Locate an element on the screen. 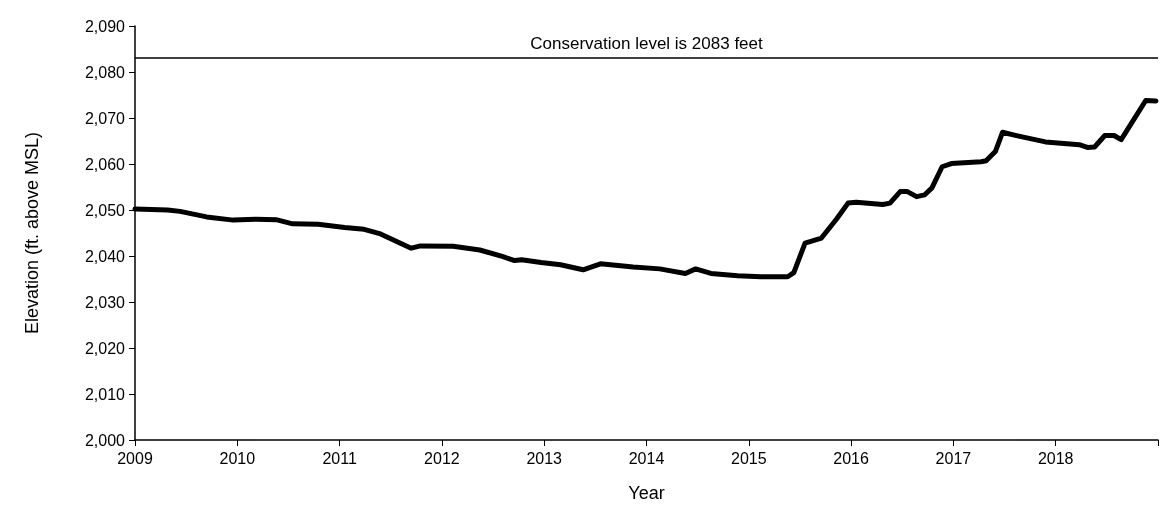 The height and width of the screenshot is (531, 1172). x-tick-label: 2012 is located at coordinates (442, 458).